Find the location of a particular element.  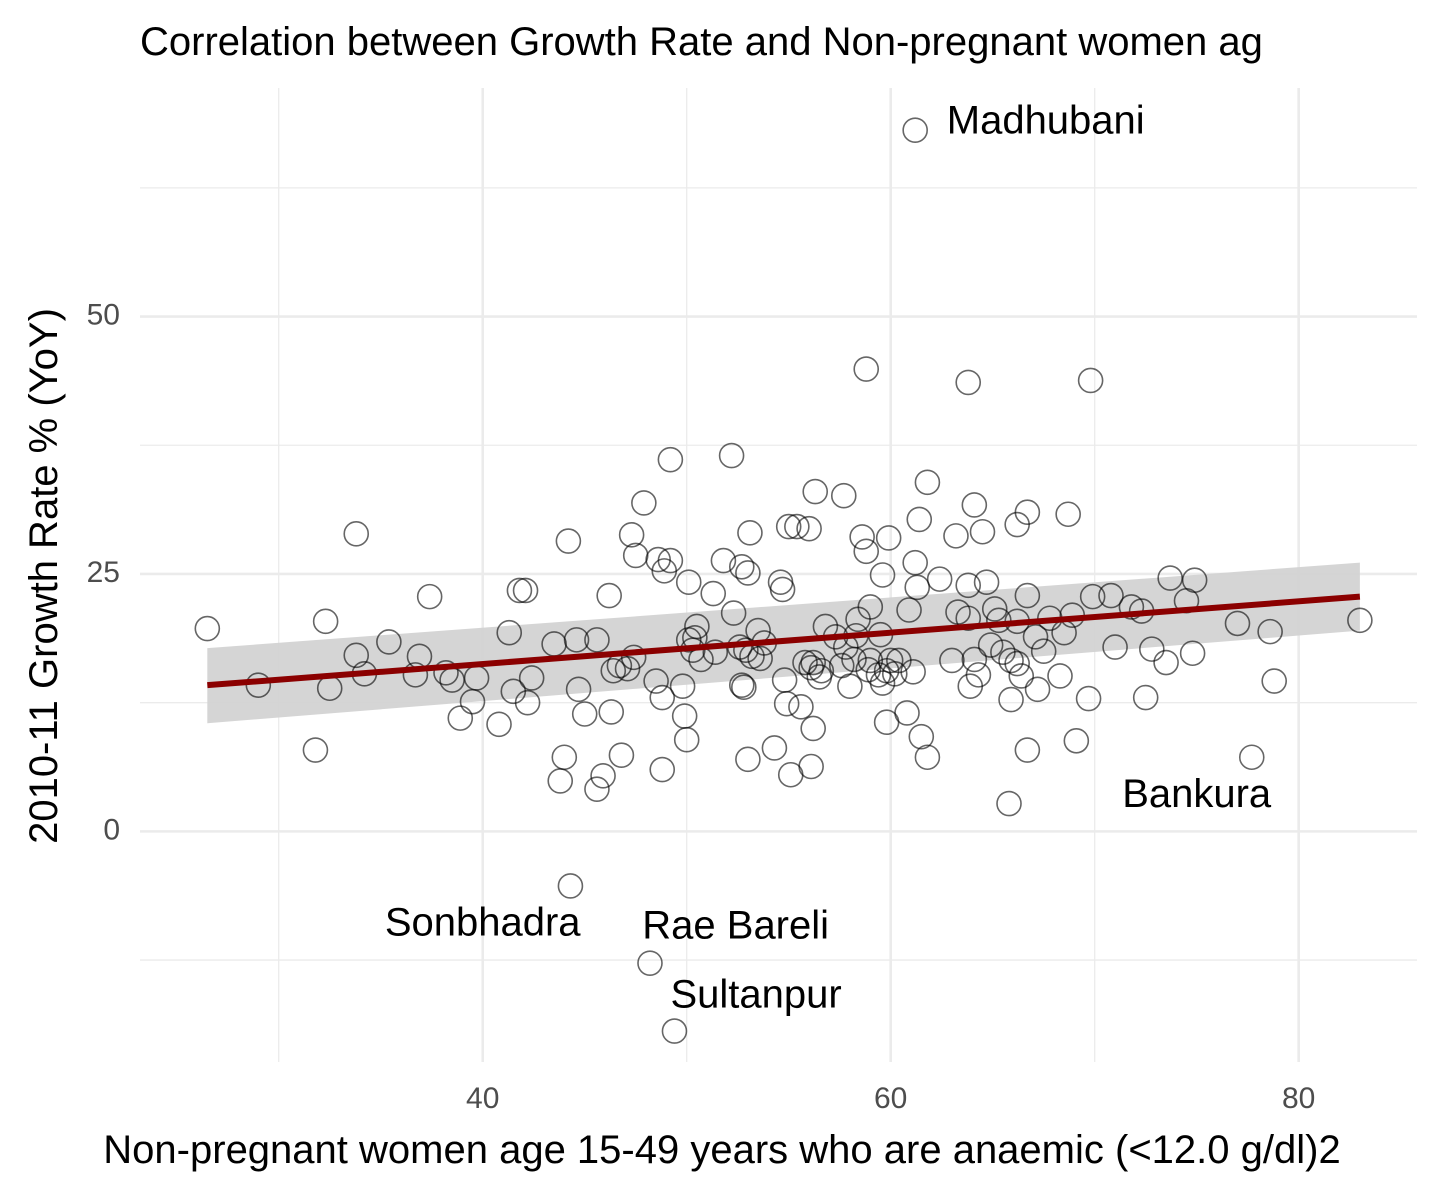

point-annotation: Rae Bareli is located at coordinates (735, 926).